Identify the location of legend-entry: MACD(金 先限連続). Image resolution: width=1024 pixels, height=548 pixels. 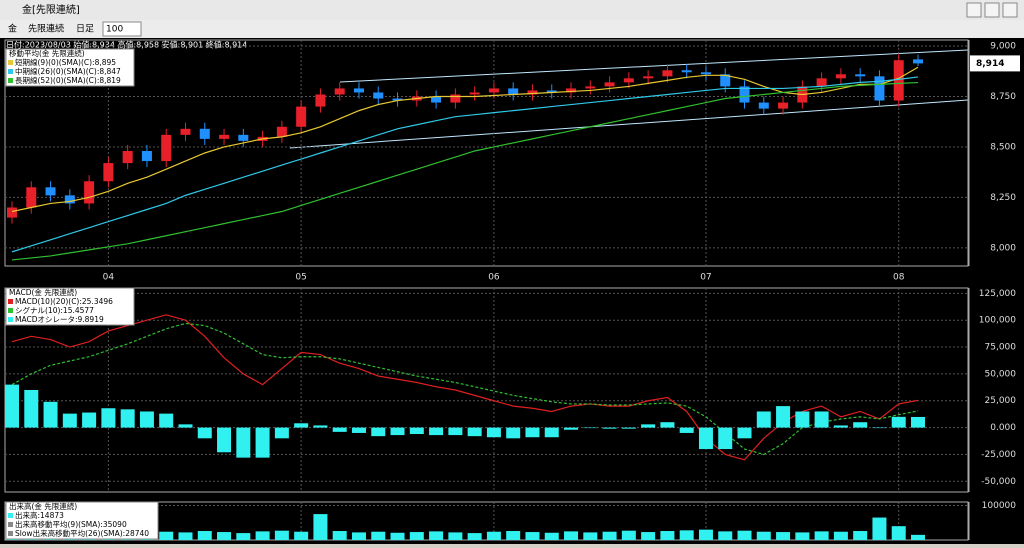
(43, 292).